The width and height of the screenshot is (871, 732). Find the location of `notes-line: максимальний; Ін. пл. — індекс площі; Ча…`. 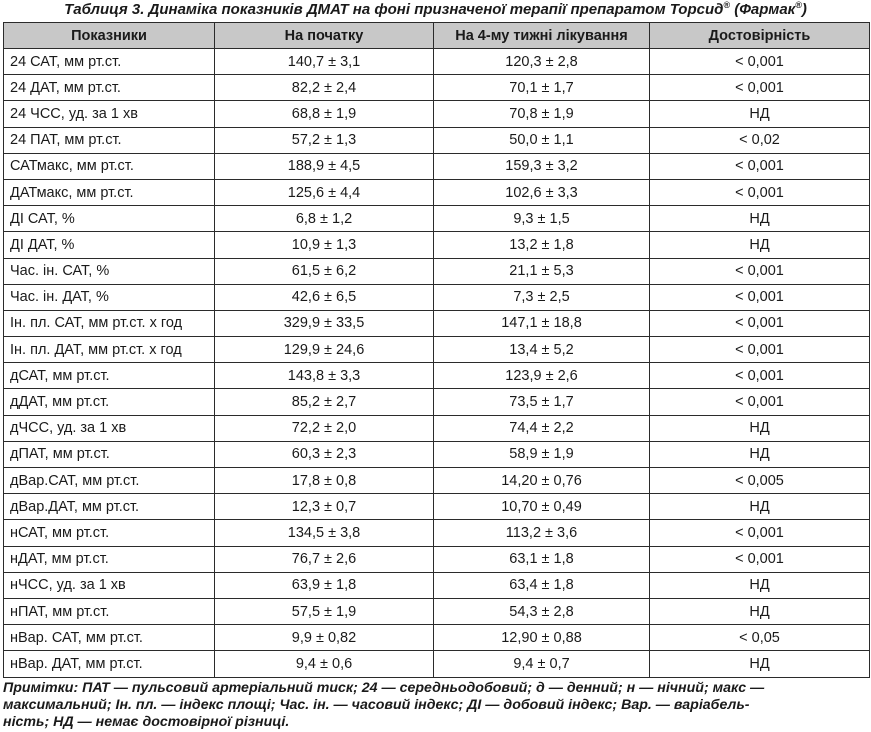

notes-line: максимальний; Ін. пл. — індекс площі; Ча… is located at coordinates (376, 705).